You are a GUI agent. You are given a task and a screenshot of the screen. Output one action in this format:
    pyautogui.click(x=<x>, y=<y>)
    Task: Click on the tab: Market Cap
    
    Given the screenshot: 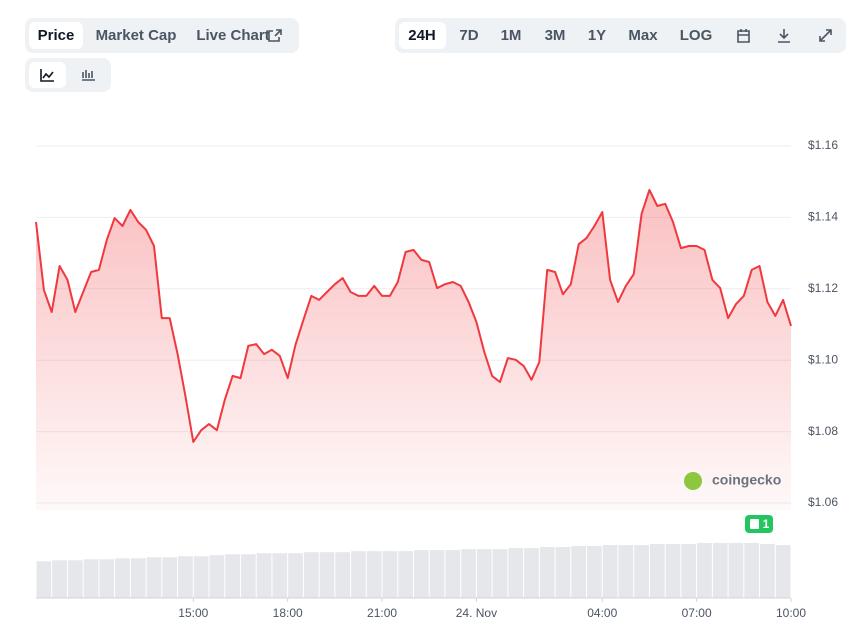 What is the action you would take?
    pyautogui.click(x=136, y=35)
    